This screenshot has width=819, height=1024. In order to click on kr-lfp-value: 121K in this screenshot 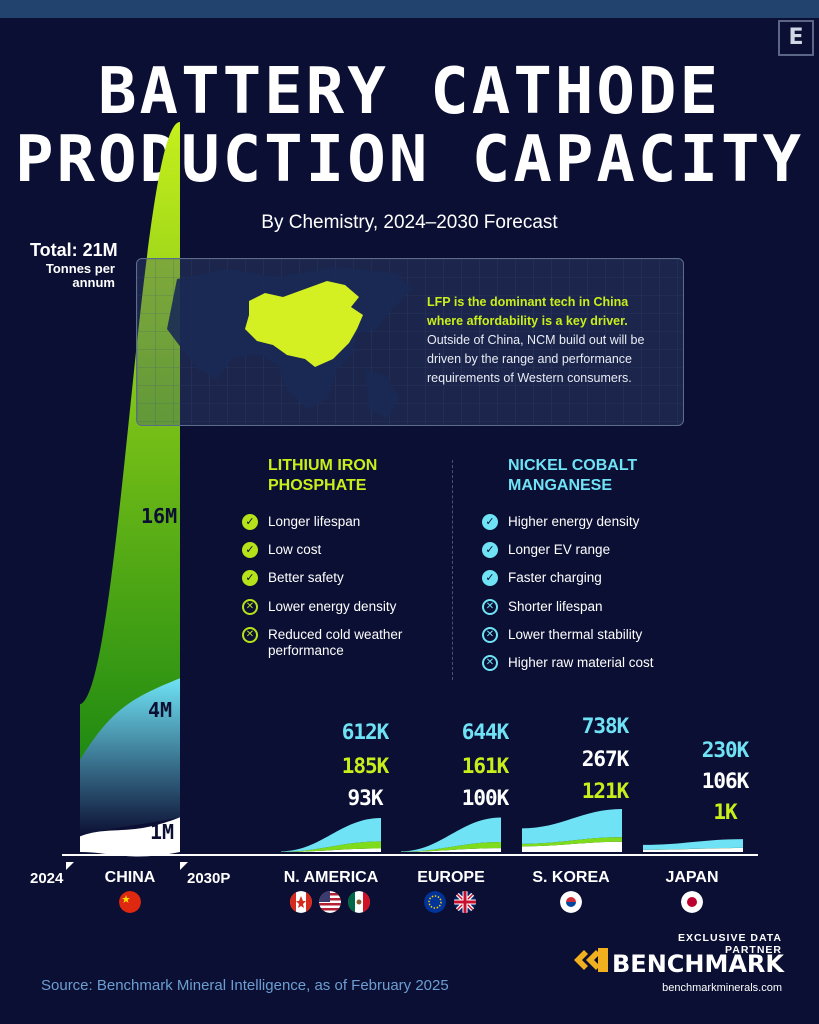, I will do `click(605, 791)`.